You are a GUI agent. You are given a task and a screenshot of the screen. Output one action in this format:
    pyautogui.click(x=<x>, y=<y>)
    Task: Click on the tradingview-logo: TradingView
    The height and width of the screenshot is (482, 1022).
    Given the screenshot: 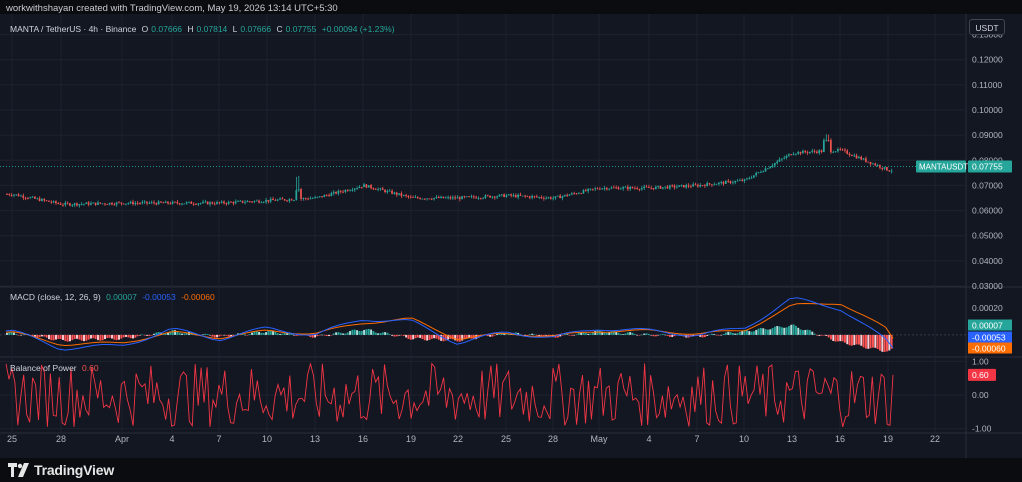 What is the action you would take?
    pyautogui.click(x=61, y=470)
    